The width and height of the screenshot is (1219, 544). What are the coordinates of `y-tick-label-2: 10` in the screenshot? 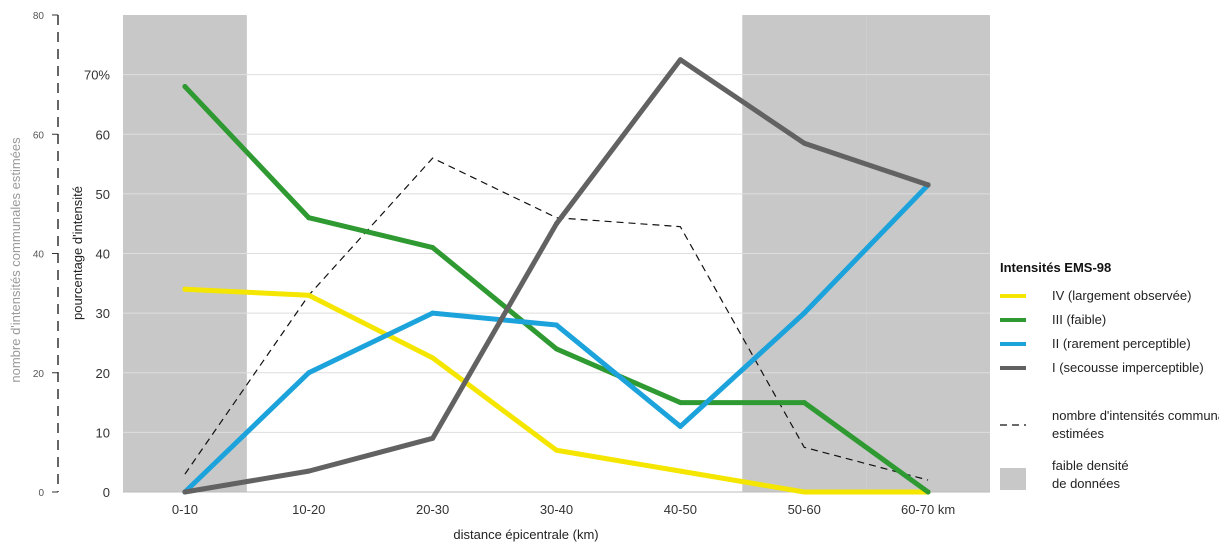 It's located at (103, 432).